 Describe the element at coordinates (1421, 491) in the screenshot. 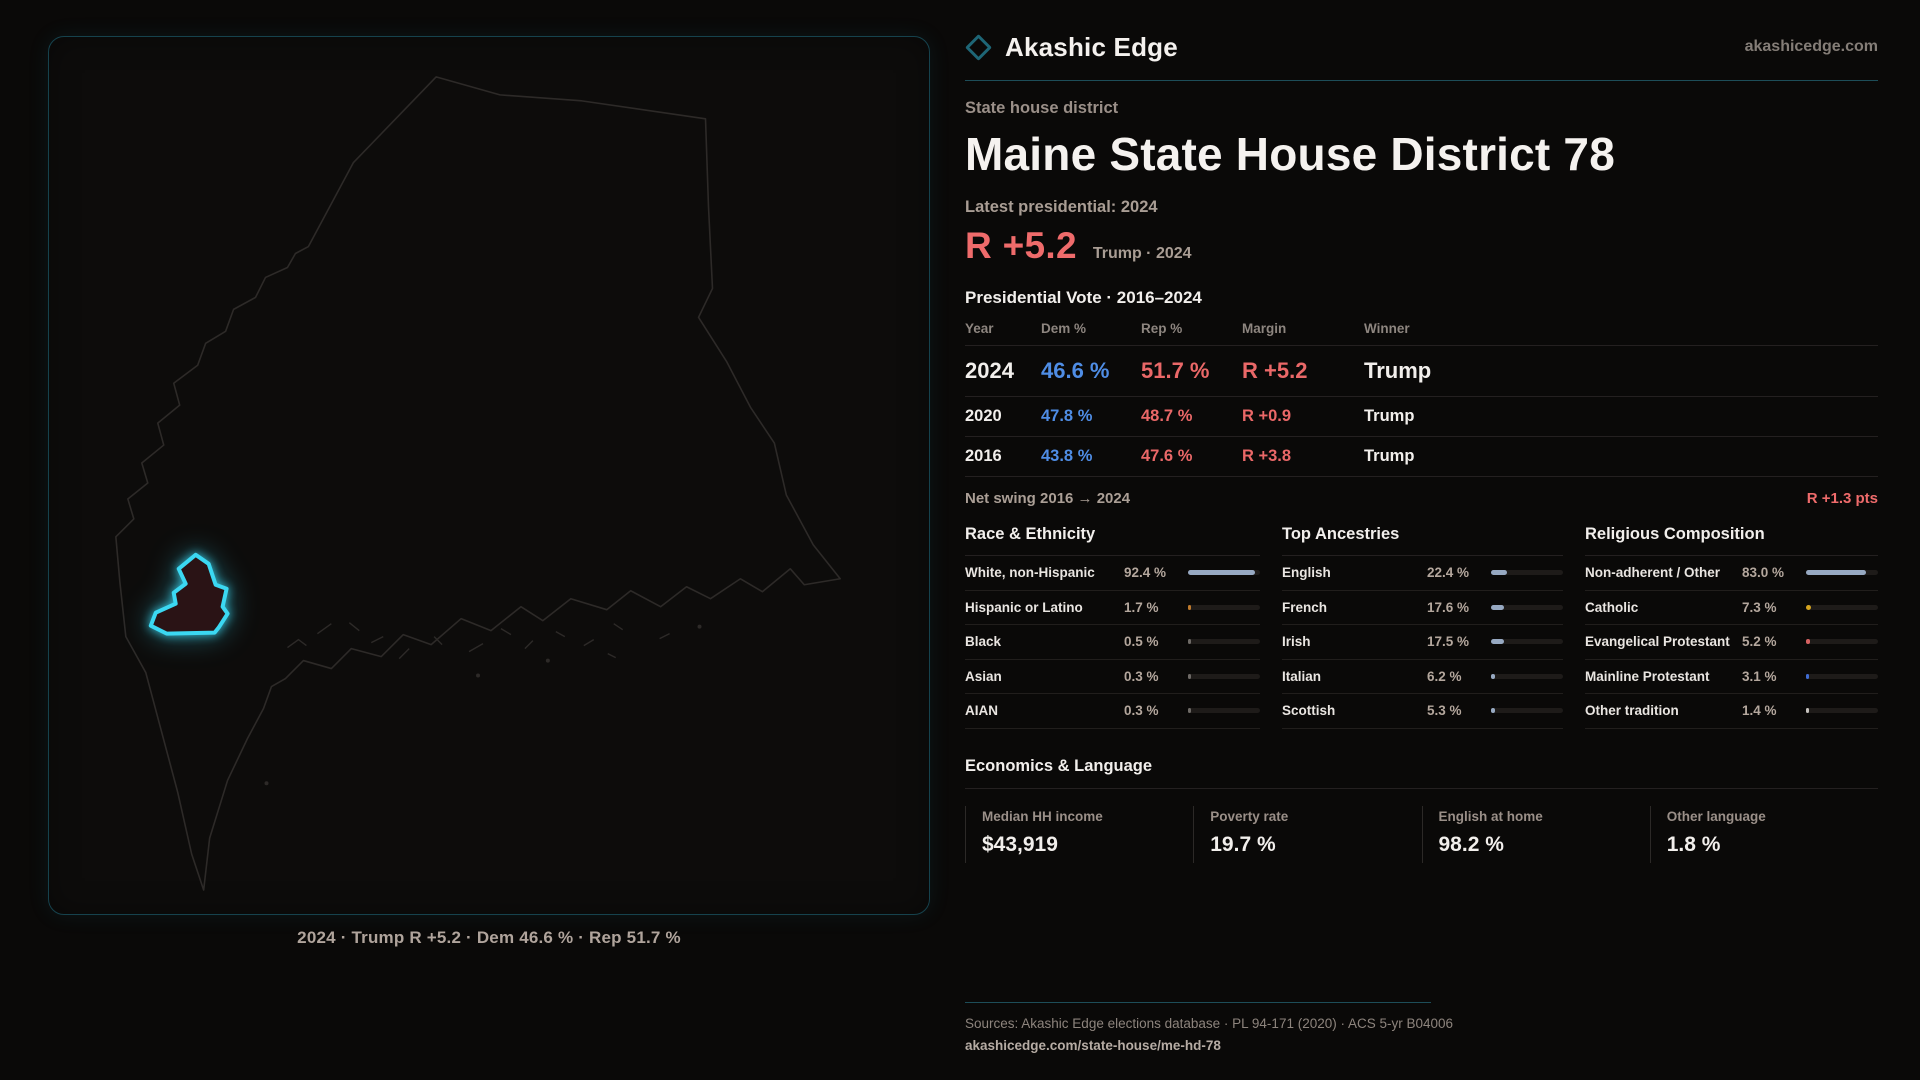

I see `net-swing-row: Net swing 2016 → 2024 R +1.3 pts` at that location.